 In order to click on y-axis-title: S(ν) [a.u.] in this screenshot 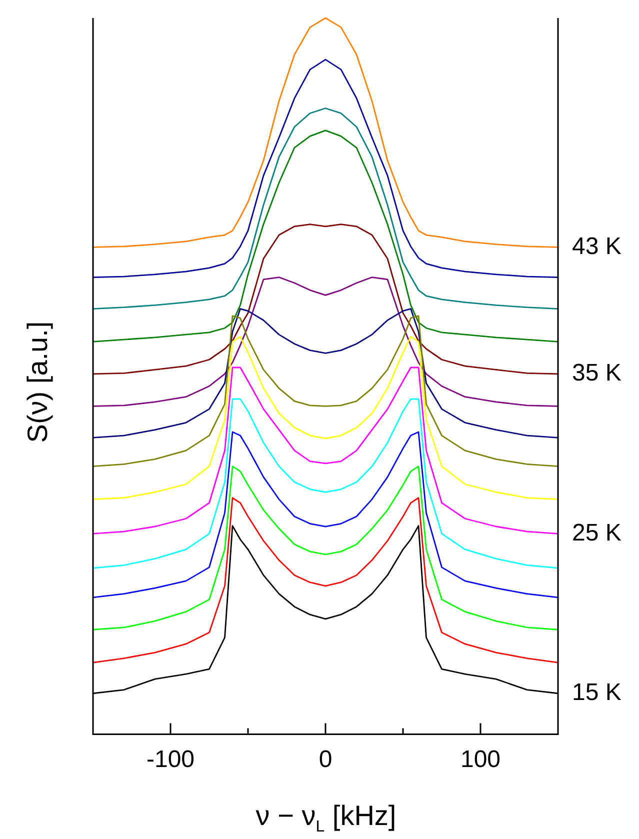, I will do `click(38, 382)`.